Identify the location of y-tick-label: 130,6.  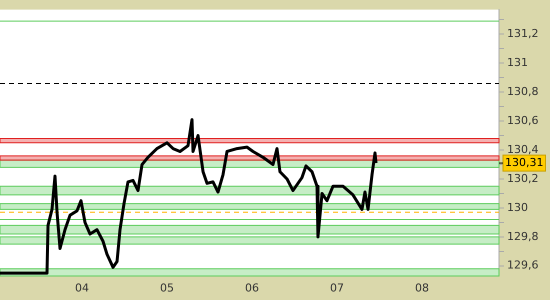
(522, 120).